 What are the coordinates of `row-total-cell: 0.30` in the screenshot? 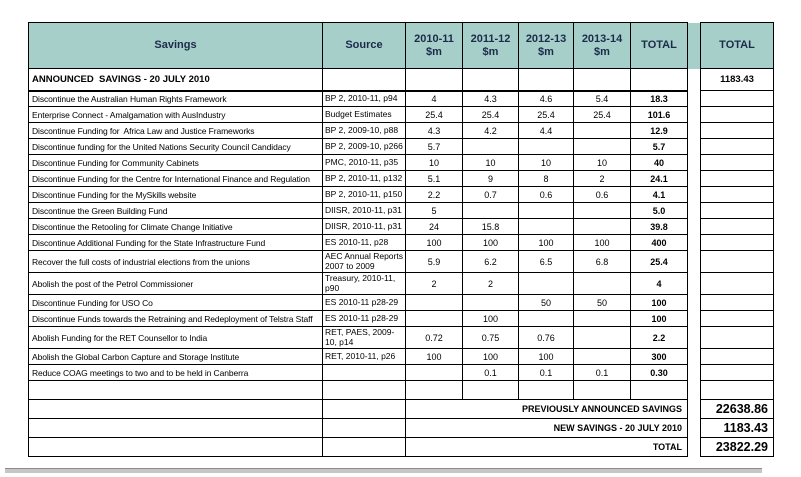 It's located at (659, 372).